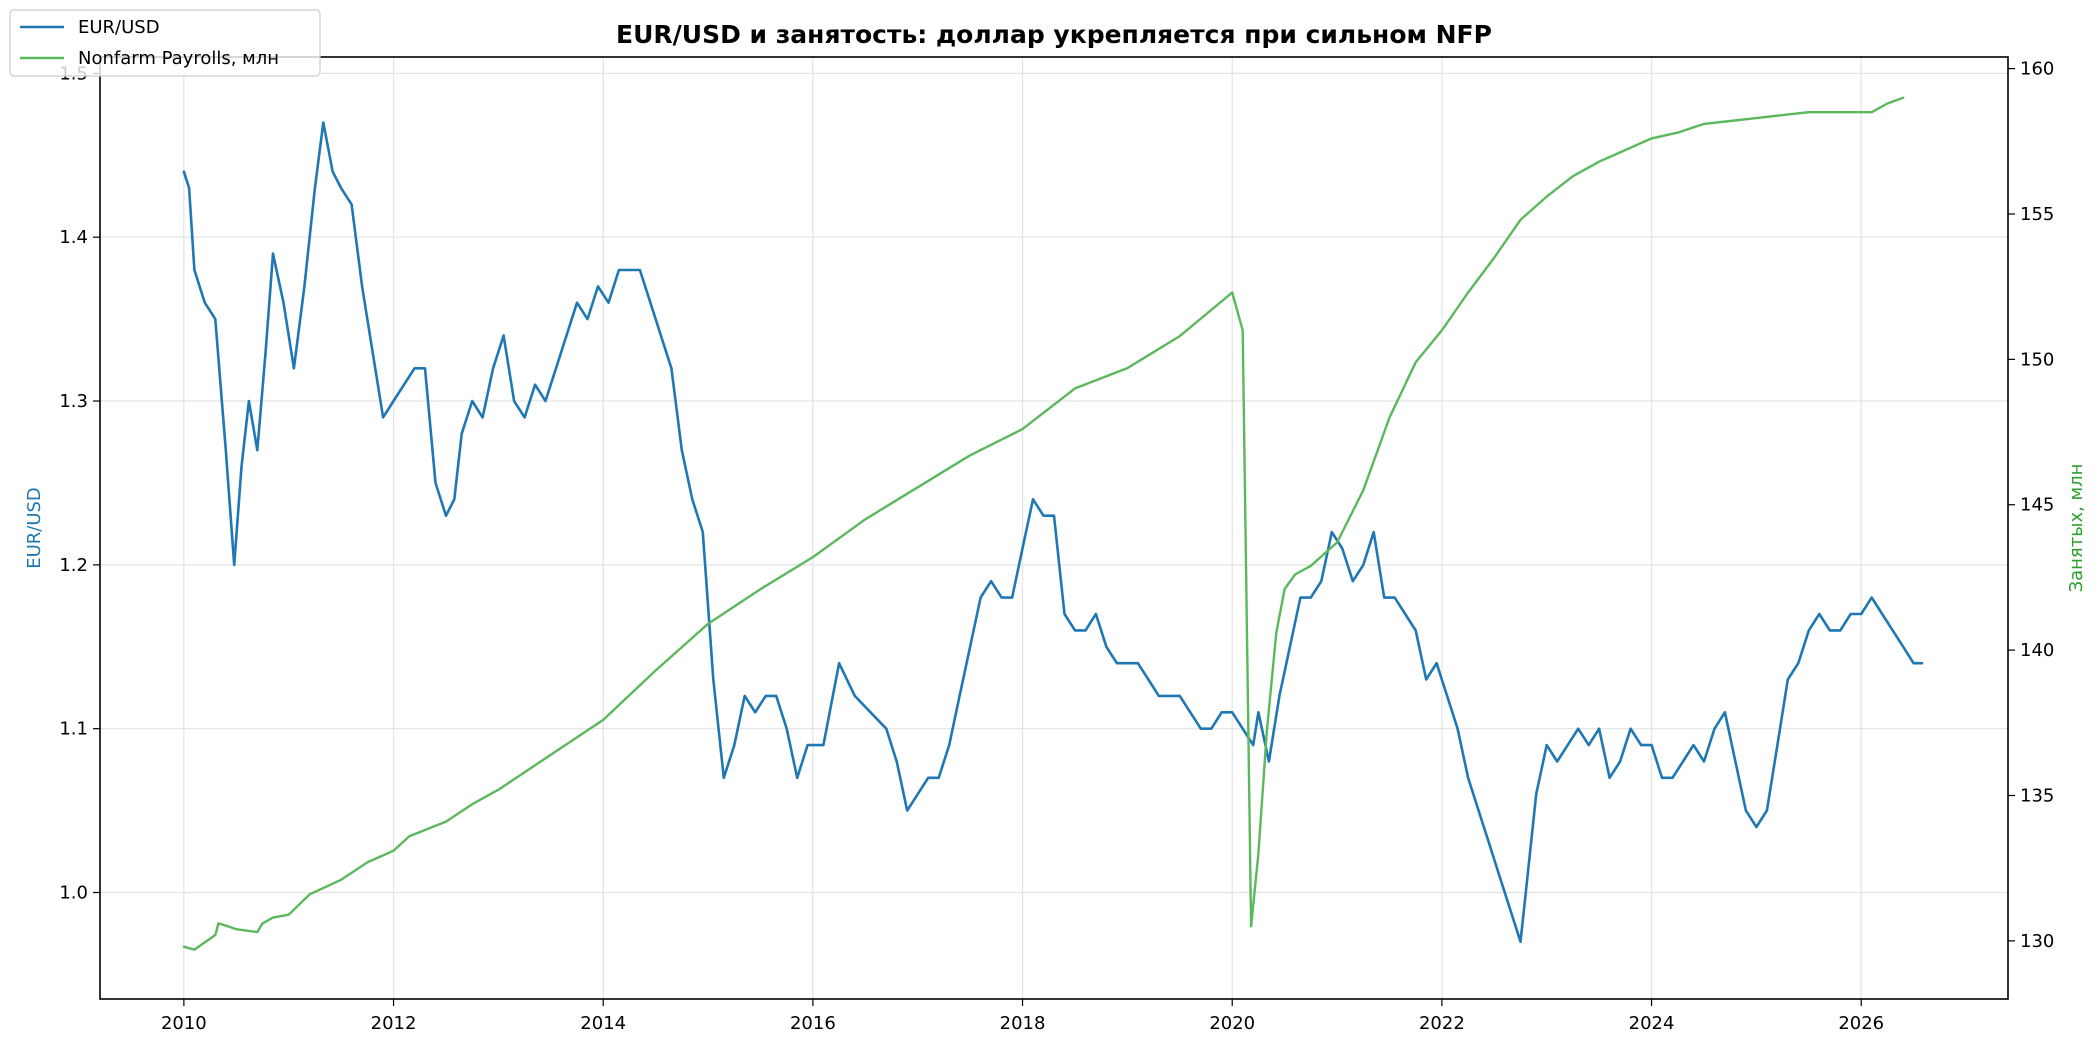  What do you see at coordinates (1023, 1023) in the screenshot?
I see `x-tick-label: 2018` at bounding box center [1023, 1023].